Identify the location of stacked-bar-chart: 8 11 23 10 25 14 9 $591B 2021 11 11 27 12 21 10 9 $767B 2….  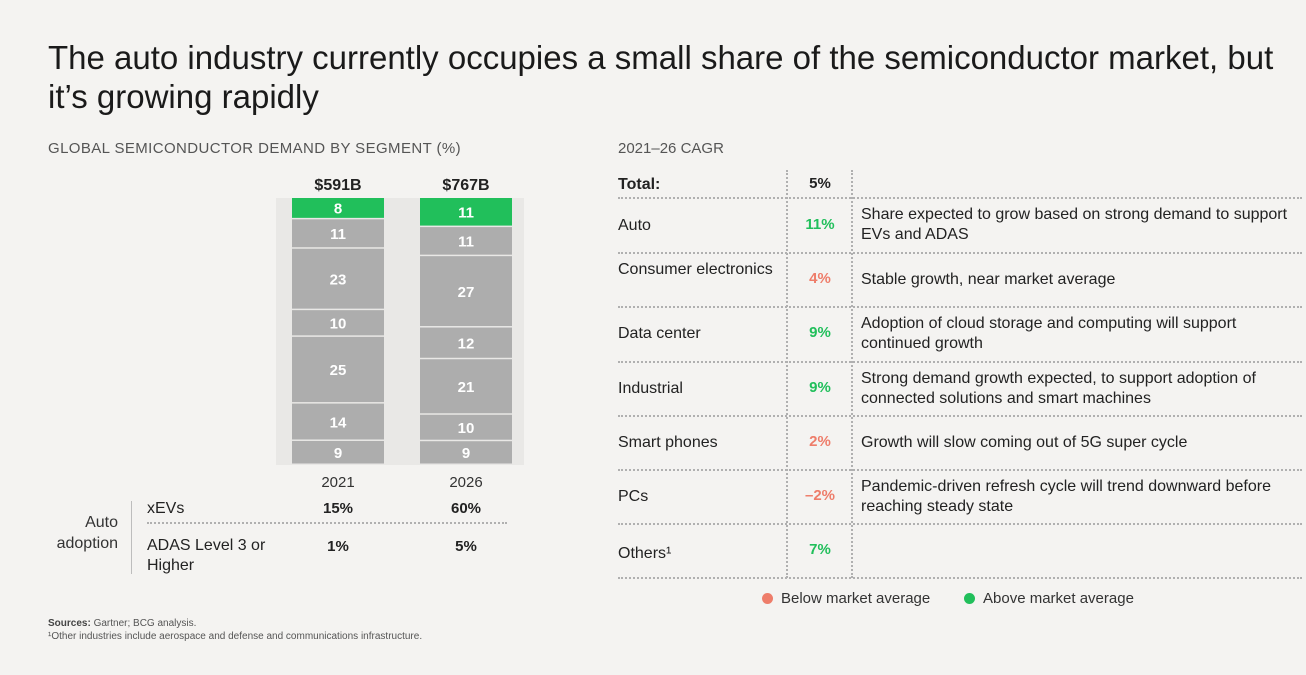
(400, 334).